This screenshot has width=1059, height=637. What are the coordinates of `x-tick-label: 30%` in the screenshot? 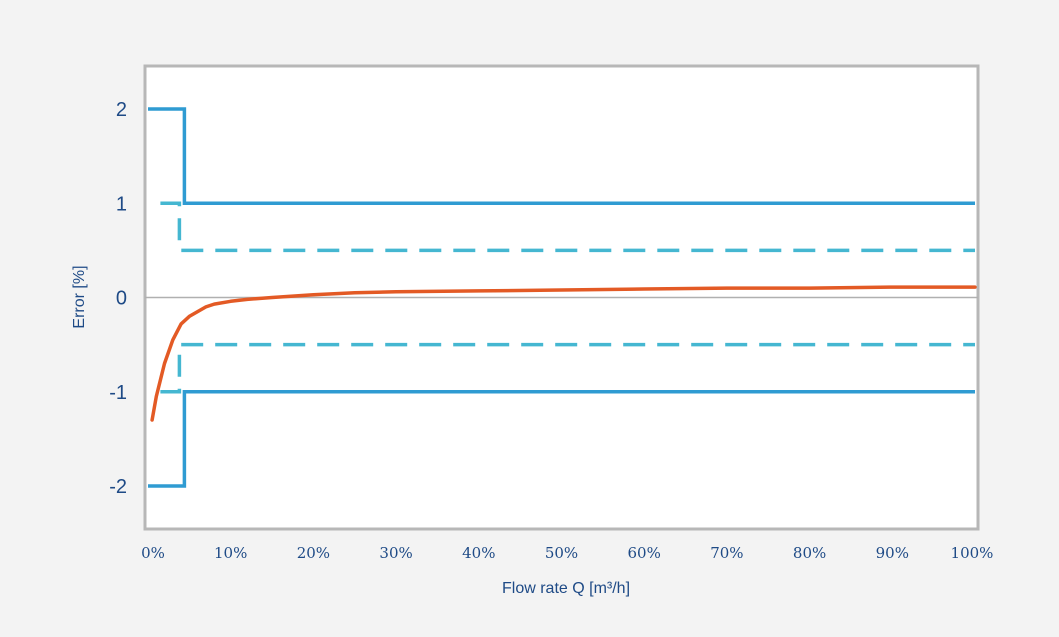 It's located at (395, 553).